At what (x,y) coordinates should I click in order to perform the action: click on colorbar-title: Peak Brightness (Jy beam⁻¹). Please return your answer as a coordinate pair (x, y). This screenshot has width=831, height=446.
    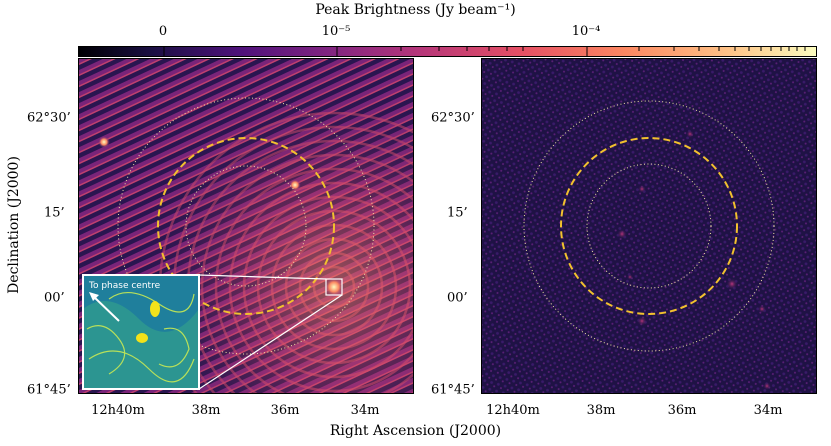
    Looking at the image, I should click on (415, 10).